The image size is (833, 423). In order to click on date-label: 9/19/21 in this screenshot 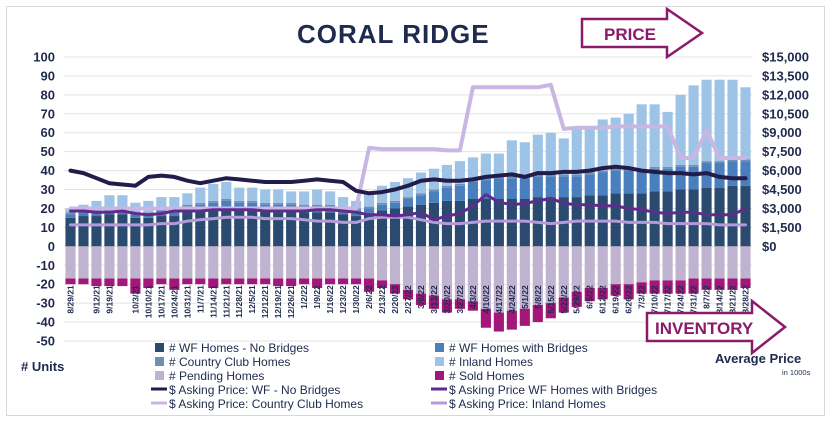, I will do `click(109, 299)`.